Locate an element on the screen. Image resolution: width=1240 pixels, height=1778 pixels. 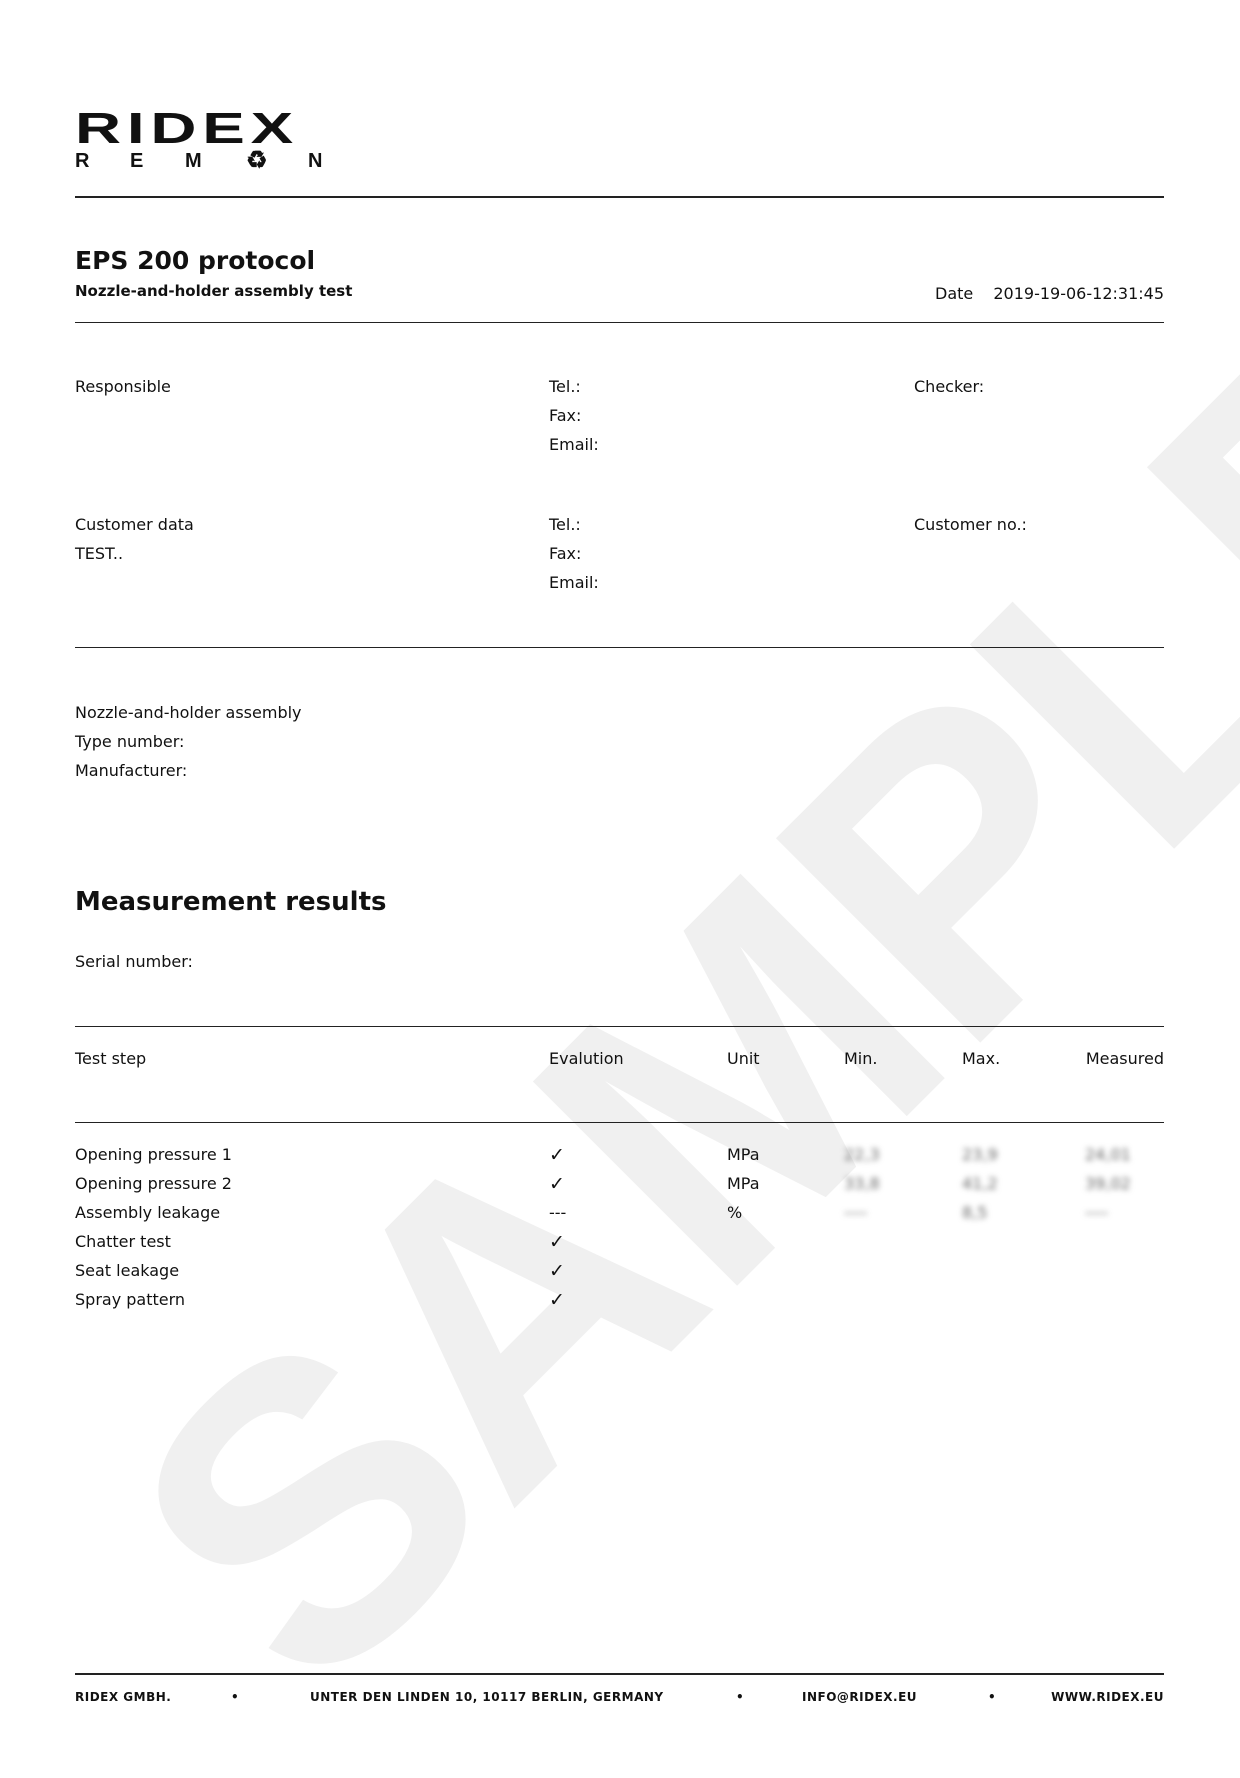
footer-company: RIDEX GMBH. is located at coordinates (123, 1697).